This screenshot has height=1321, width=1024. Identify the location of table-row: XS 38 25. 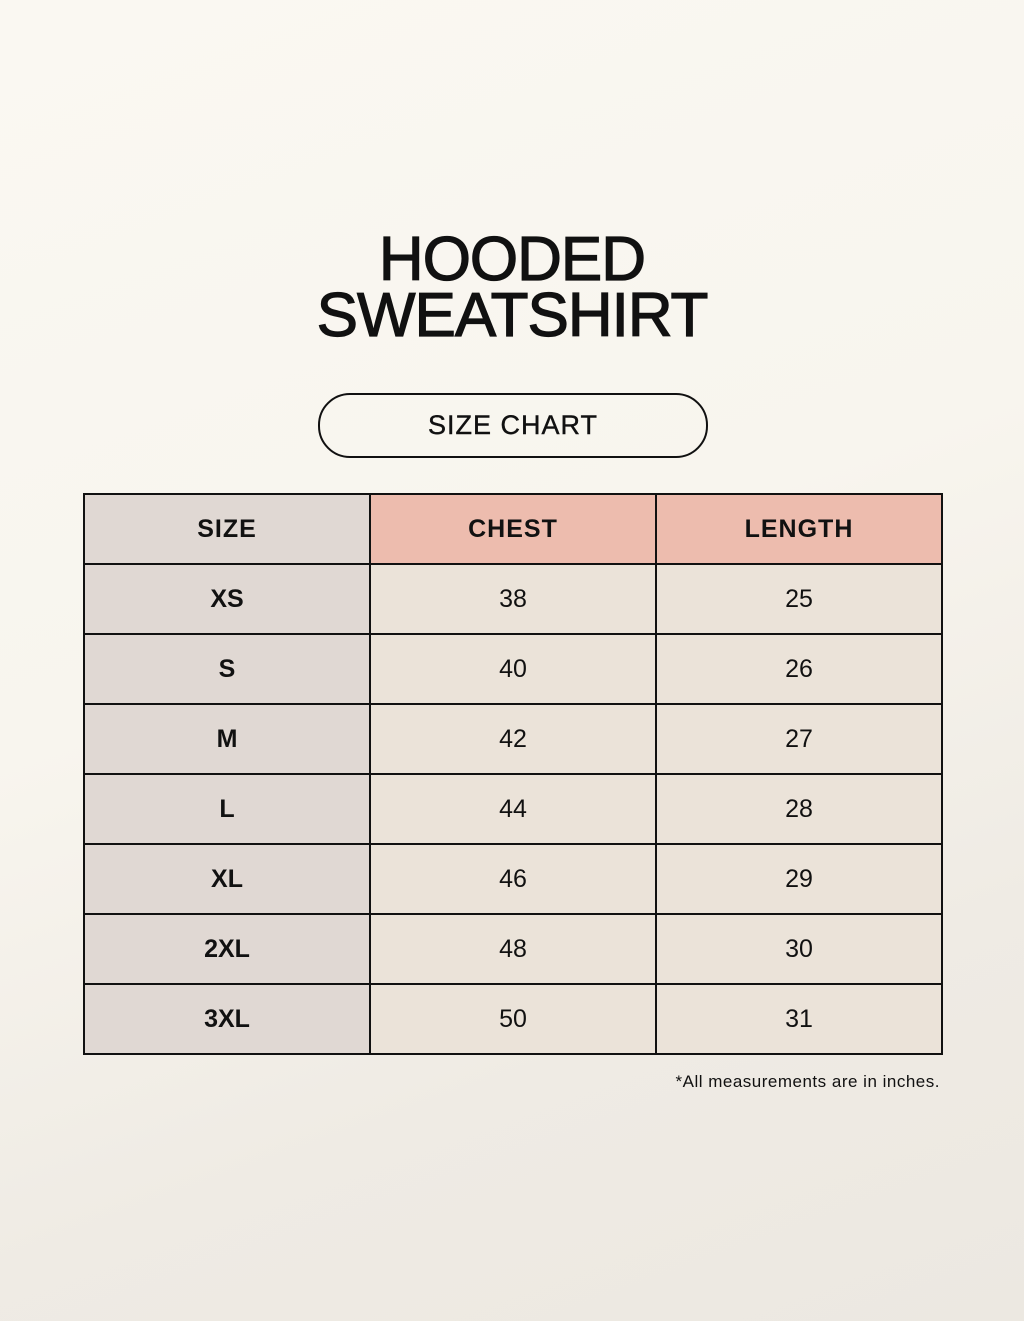
(513, 599).